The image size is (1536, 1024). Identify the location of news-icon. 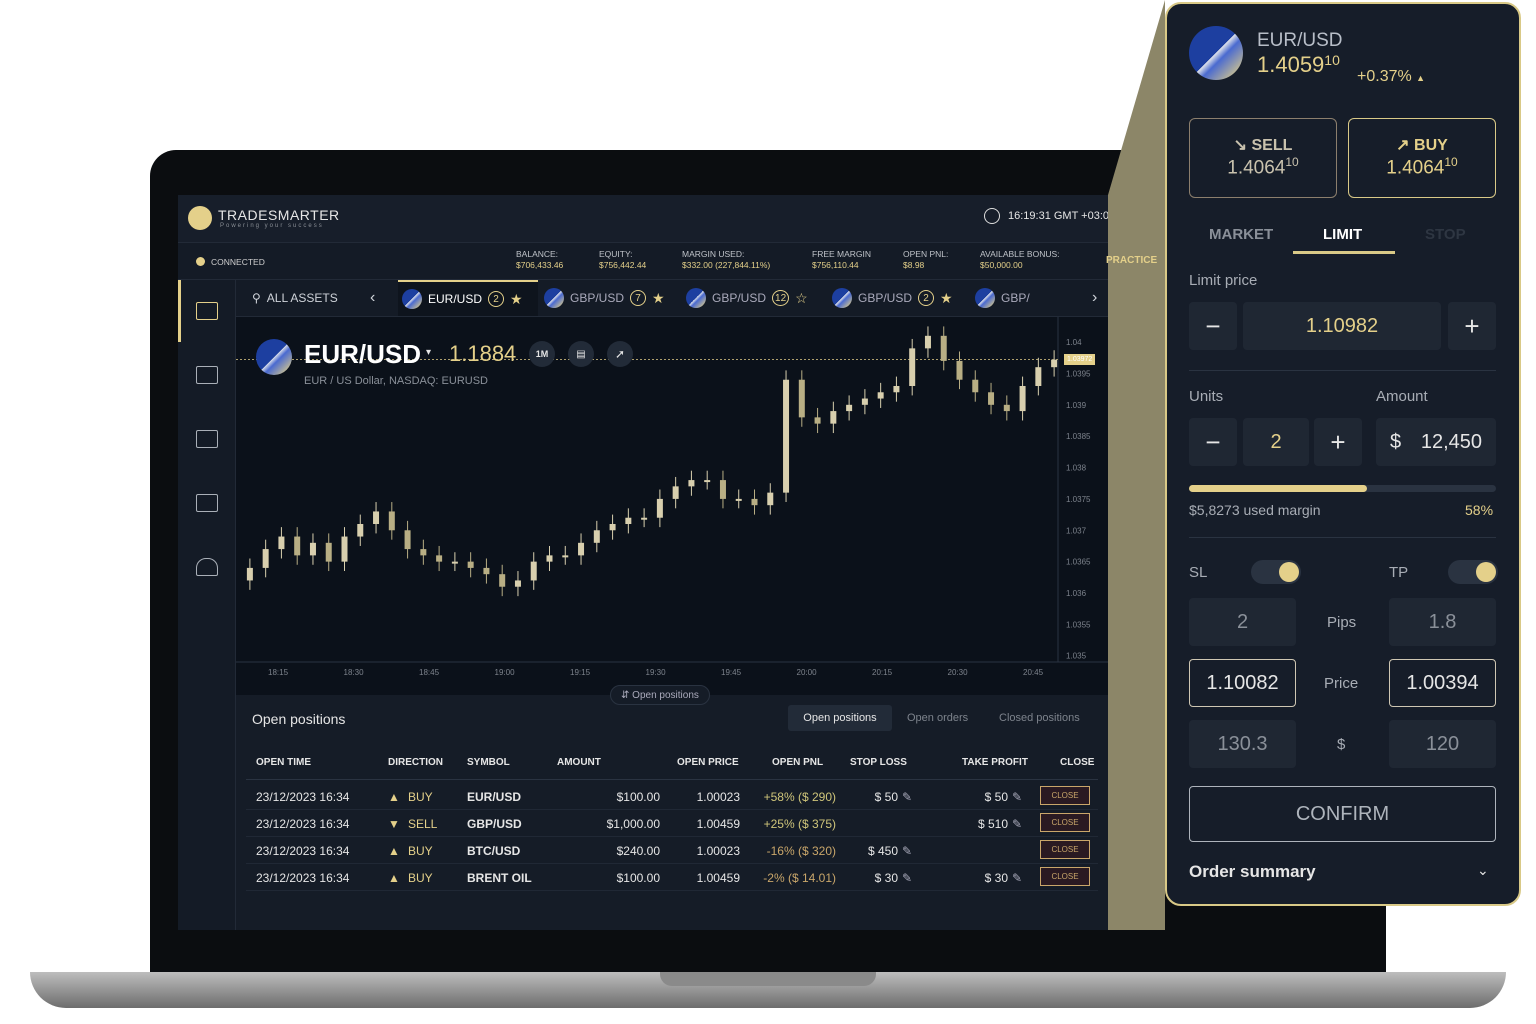
(207, 439).